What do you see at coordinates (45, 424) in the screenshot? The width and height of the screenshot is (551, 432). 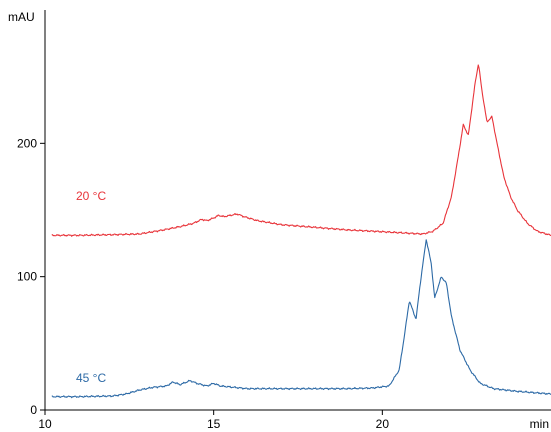 I see `x-tick-label-10: 10` at bounding box center [45, 424].